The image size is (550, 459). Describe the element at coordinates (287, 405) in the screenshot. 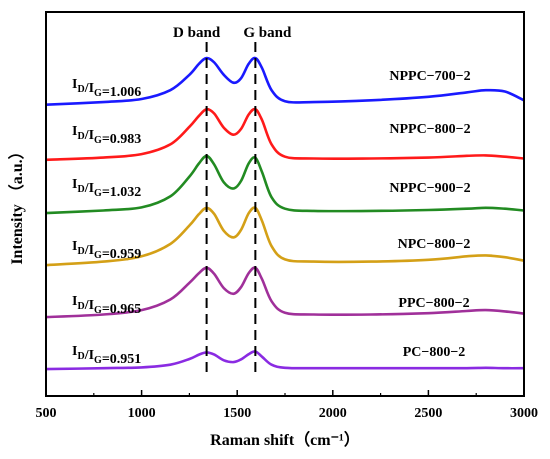

I see `x-axis-ticks: 500 1000 1500 2000 2500 3000` at that location.